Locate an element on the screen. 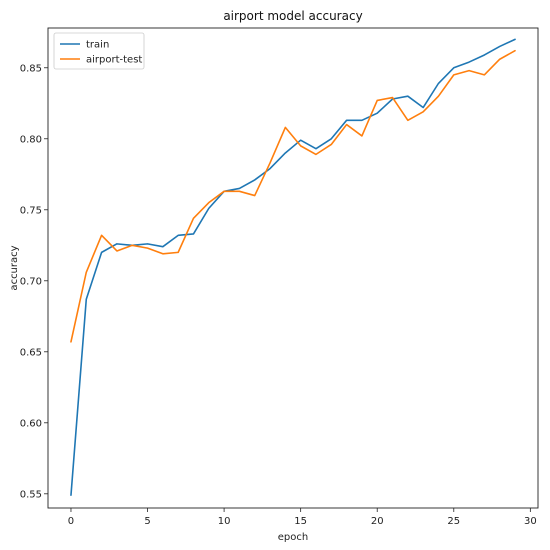 This screenshot has width=550, height=550. legend-label: airport-test is located at coordinates (114, 60).